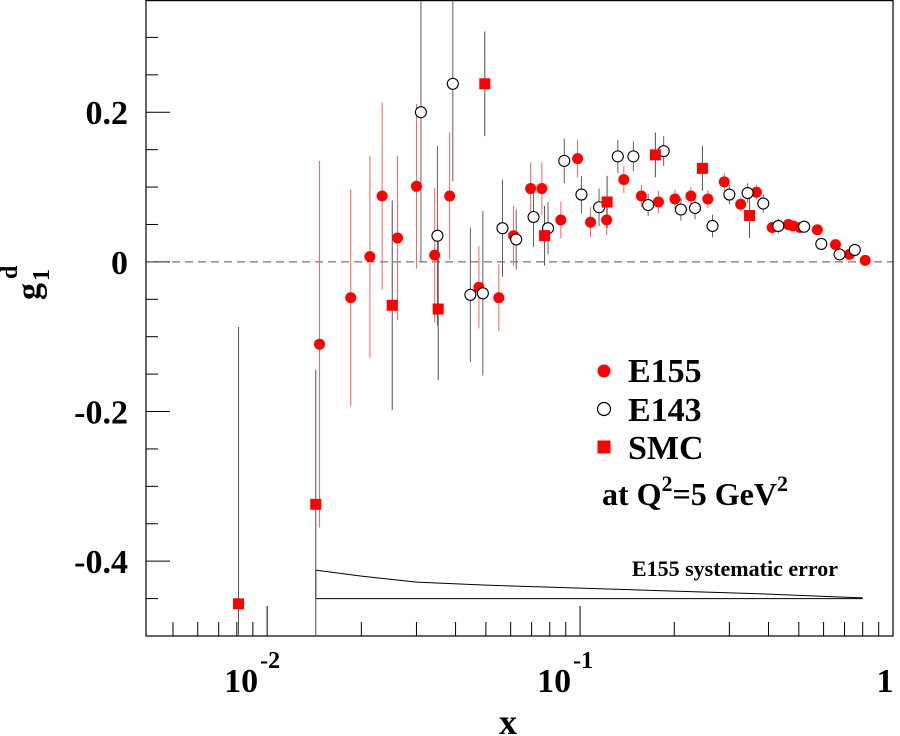 The height and width of the screenshot is (736, 900). Describe the element at coordinates (666, 448) in the screenshot. I see `legend-label-smc: SMC` at that location.